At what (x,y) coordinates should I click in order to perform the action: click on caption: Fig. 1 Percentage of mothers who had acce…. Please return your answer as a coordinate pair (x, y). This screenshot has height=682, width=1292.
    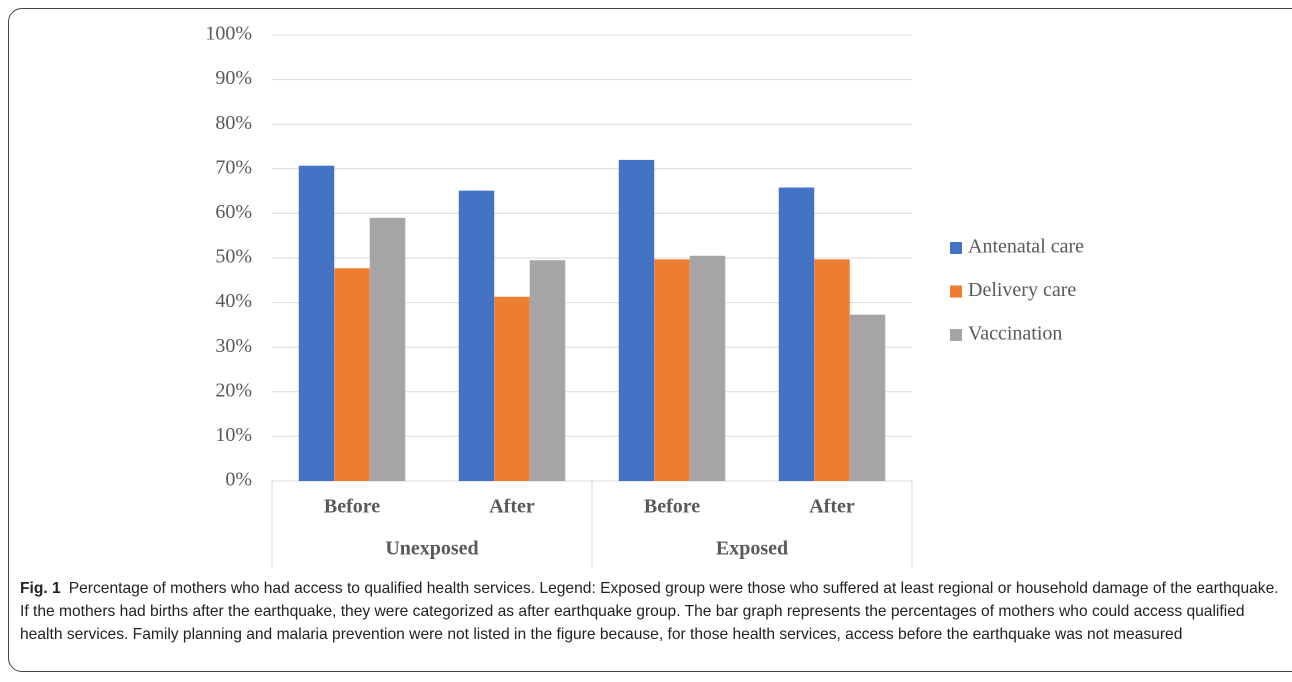
    Looking at the image, I should click on (651, 611).